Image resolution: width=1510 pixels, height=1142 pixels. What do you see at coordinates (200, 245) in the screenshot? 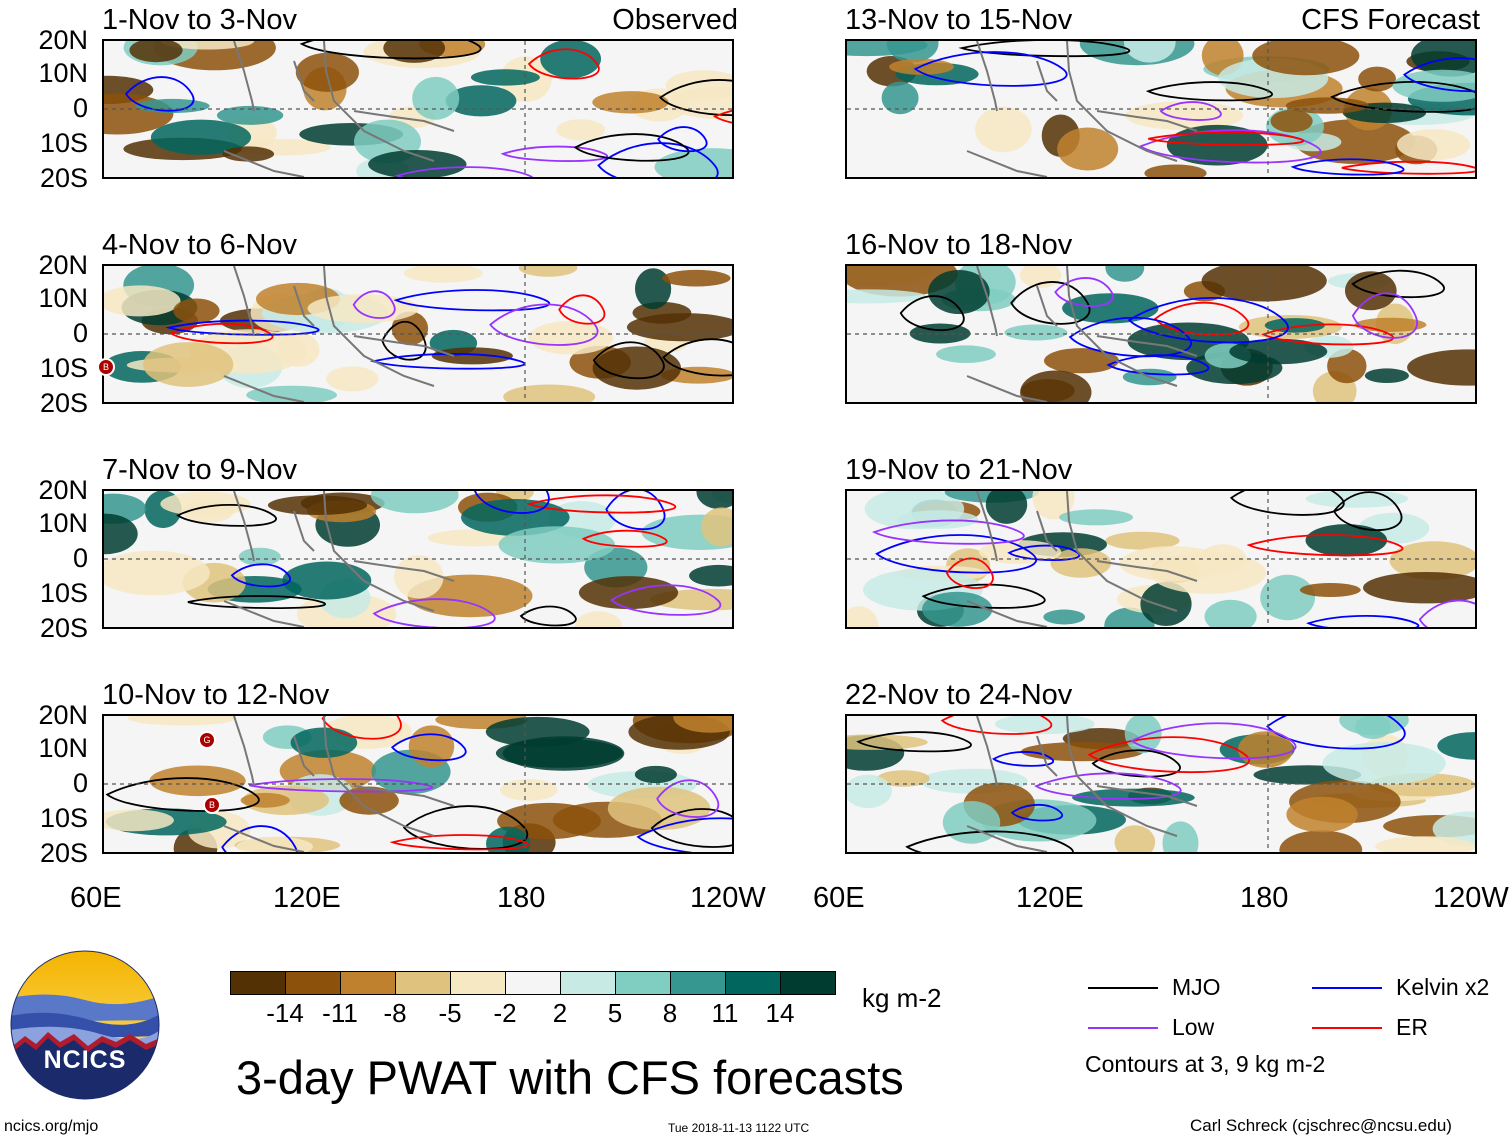
I see `panel-title-2: 4-Nov to 6-Nov` at bounding box center [200, 245].